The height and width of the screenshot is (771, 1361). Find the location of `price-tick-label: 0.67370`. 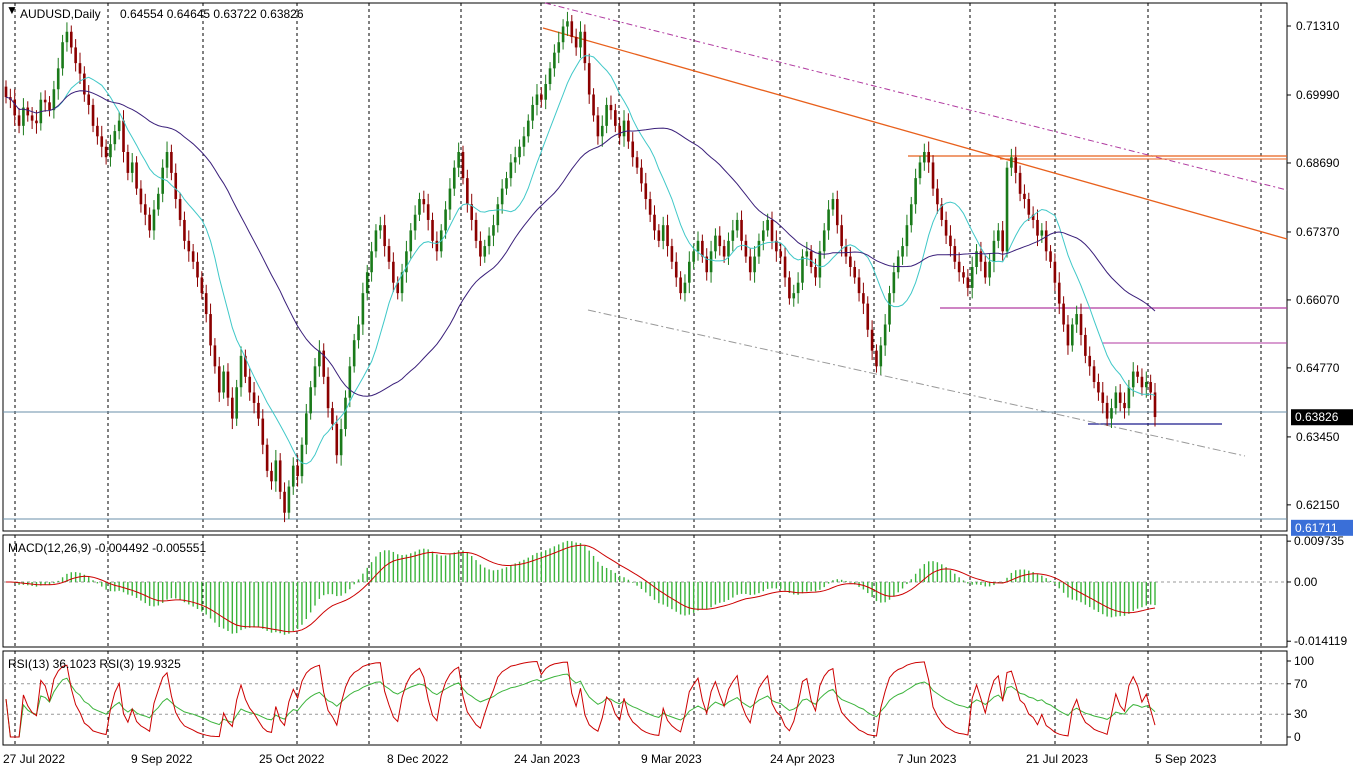

price-tick-label: 0.67370 is located at coordinates (1318, 232).